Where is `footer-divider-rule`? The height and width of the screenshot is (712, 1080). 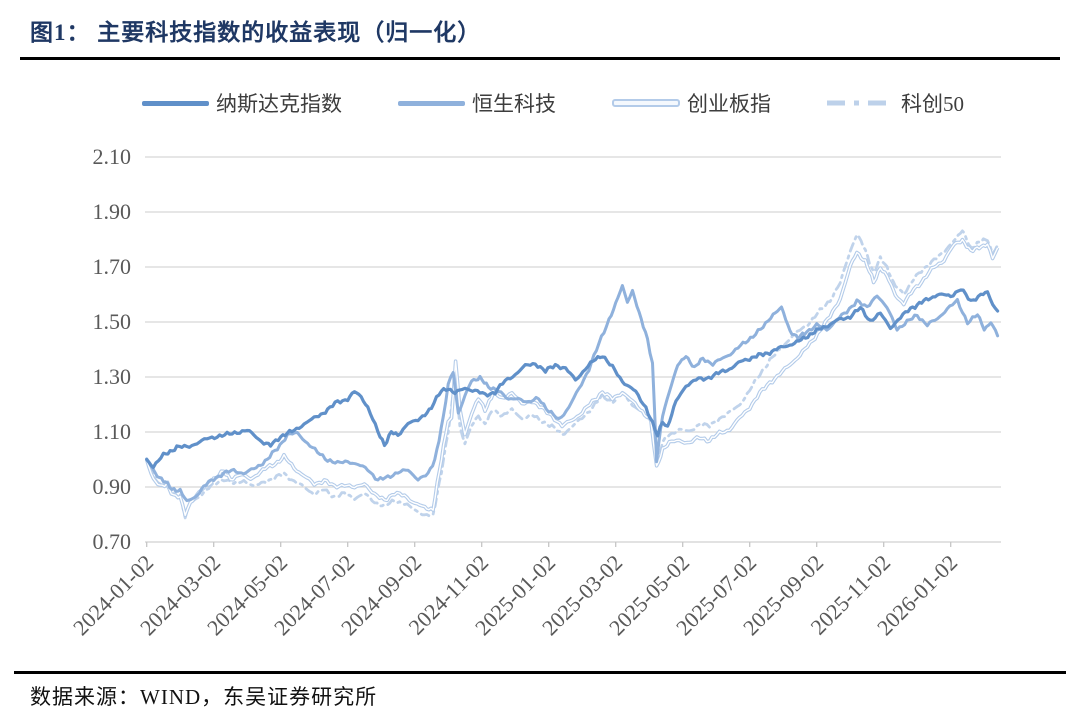
footer-divider-rule is located at coordinates (540, 672).